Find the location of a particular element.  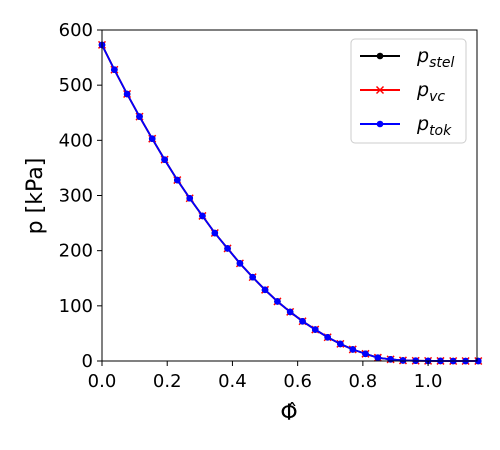

x-tick-label: 0.2 is located at coordinates (167, 381).